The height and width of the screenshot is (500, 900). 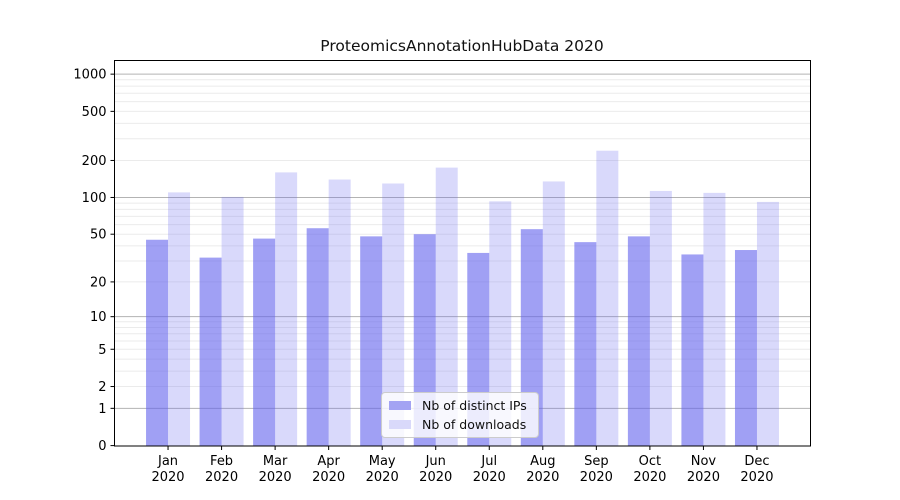 What do you see at coordinates (94, 161) in the screenshot?
I see `y-tick-label: 200` at bounding box center [94, 161].